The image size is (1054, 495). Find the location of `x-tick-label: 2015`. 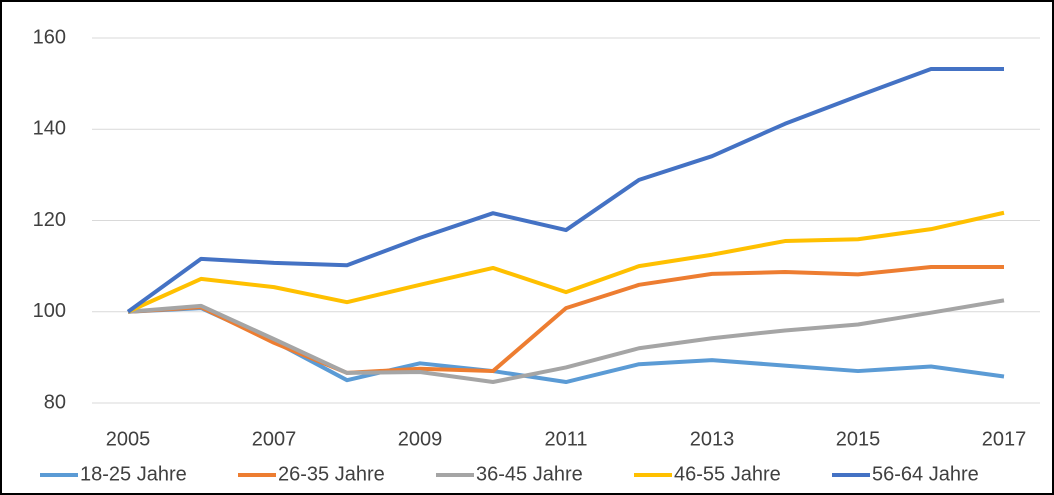

x-tick-label: 2015 is located at coordinates (858, 439).